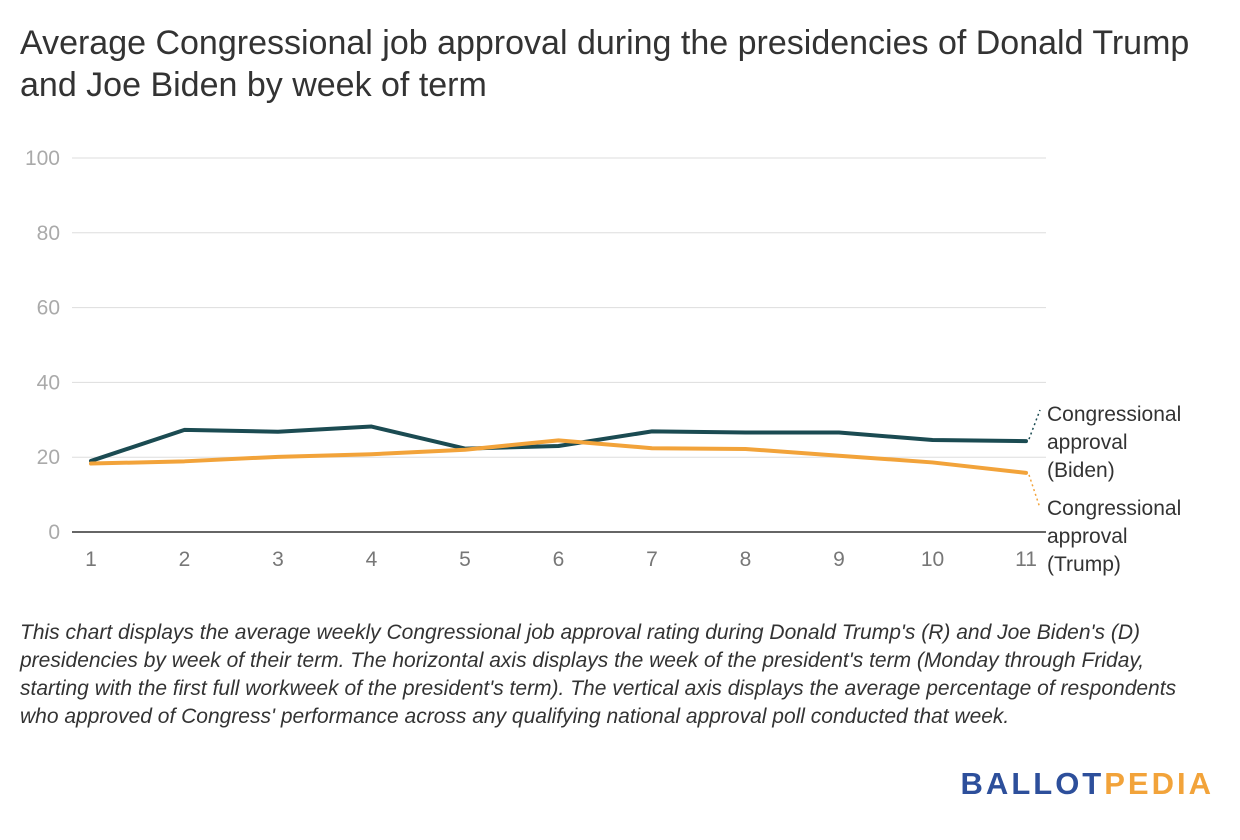 This screenshot has width=1240, height=840. What do you see at coordinates (185, 559) in the screenshot?
I see `x-tick-label: 2` at bounding box center [185, 559].